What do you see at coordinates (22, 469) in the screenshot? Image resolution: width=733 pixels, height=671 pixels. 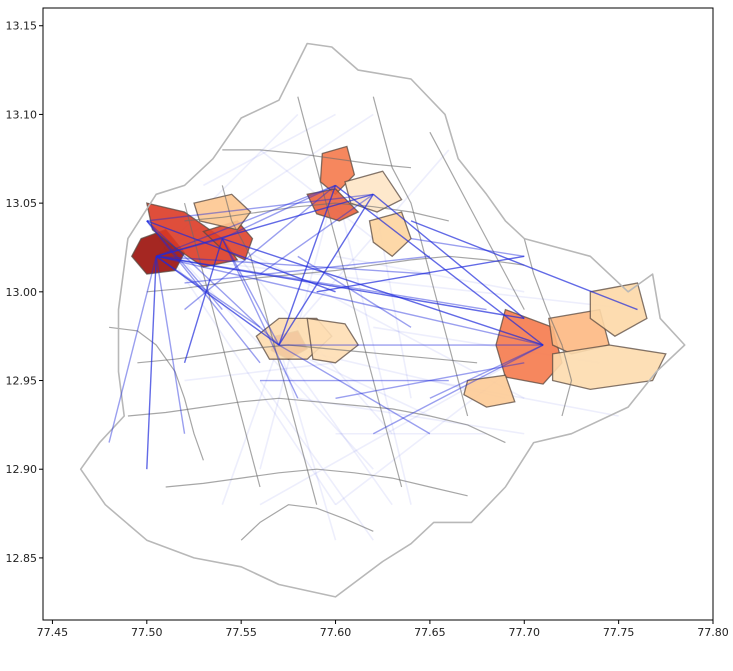 I see `y-tick-label: 12.90` at bounding box center [22, 469].